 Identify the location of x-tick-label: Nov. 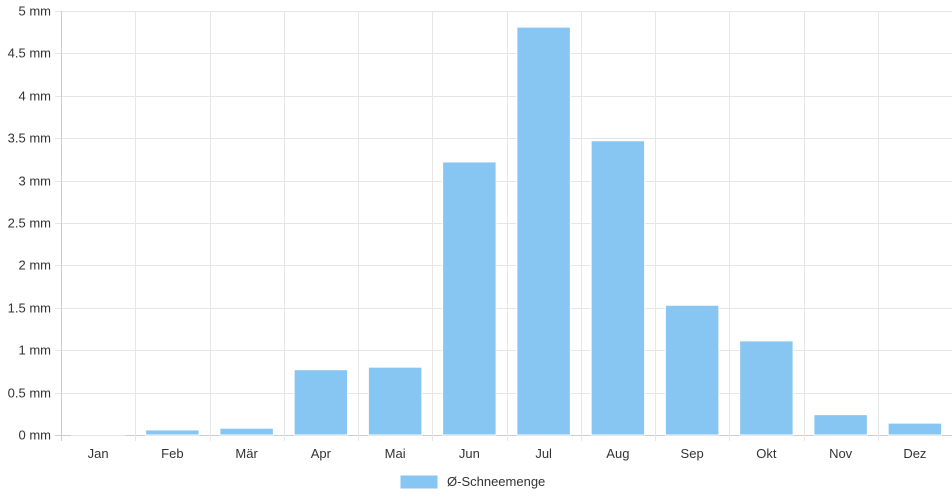
(841, 453).